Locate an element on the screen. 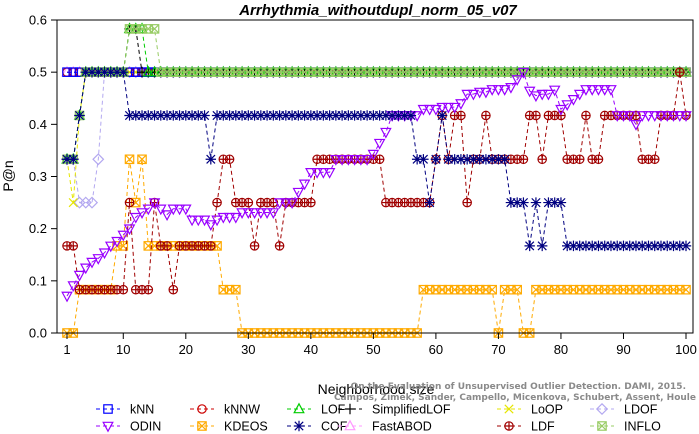 The width and height of the screenshot is (699, 434). legend-marker is located at coordinates (602, 426).